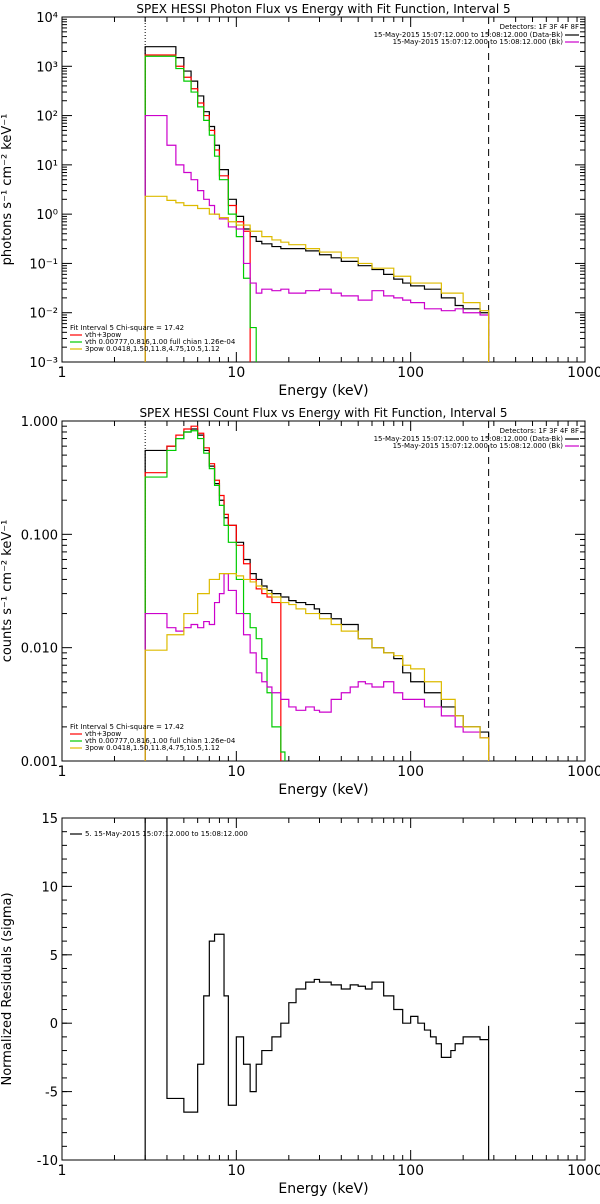 The height and width of the screenshot is (1204, 600). What do you see at coordinates (54, 956) in the screenshot?
I see `y-tick-label: 5` at bounding box center [54, 956].